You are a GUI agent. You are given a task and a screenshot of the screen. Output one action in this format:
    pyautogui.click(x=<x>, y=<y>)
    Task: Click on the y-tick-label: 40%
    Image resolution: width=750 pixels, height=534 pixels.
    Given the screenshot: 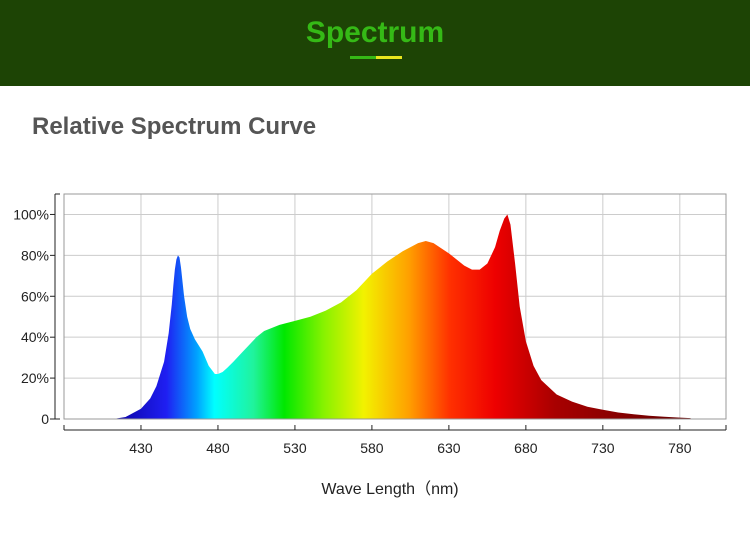 What is the action you would take?
    pyautogui.click(x=35, y=337)
    